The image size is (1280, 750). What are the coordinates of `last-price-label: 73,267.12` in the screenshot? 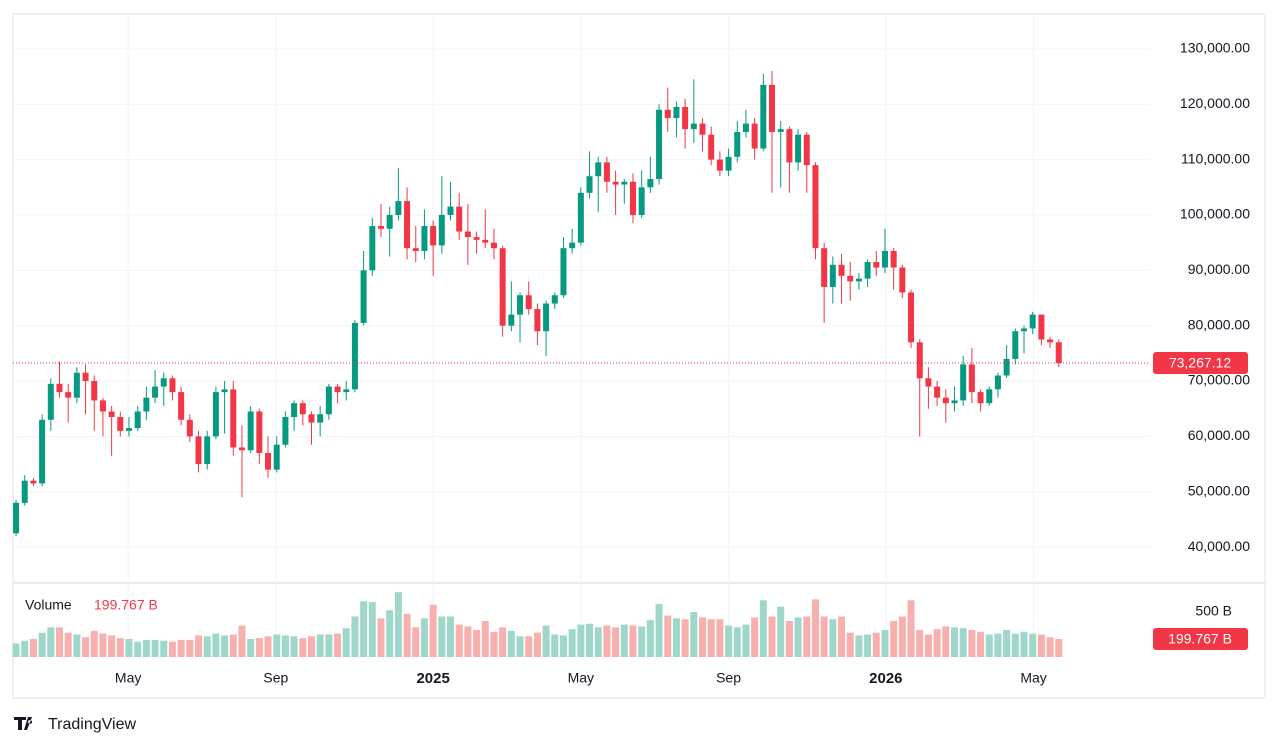 It's located at (1200, 363).